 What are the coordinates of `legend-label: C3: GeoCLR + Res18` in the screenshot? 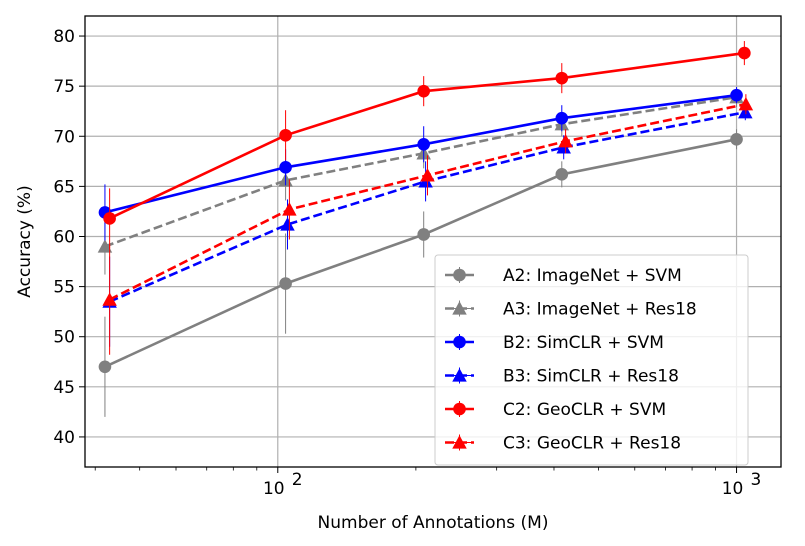 It's located at (592, 444).